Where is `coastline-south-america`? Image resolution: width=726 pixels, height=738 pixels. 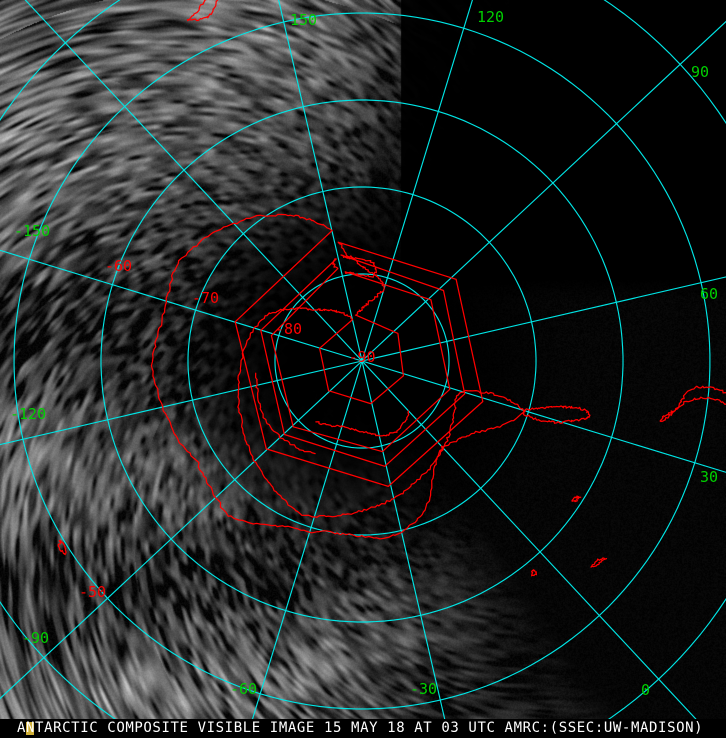
coastline-south-america is located at coordinates (692, 404).